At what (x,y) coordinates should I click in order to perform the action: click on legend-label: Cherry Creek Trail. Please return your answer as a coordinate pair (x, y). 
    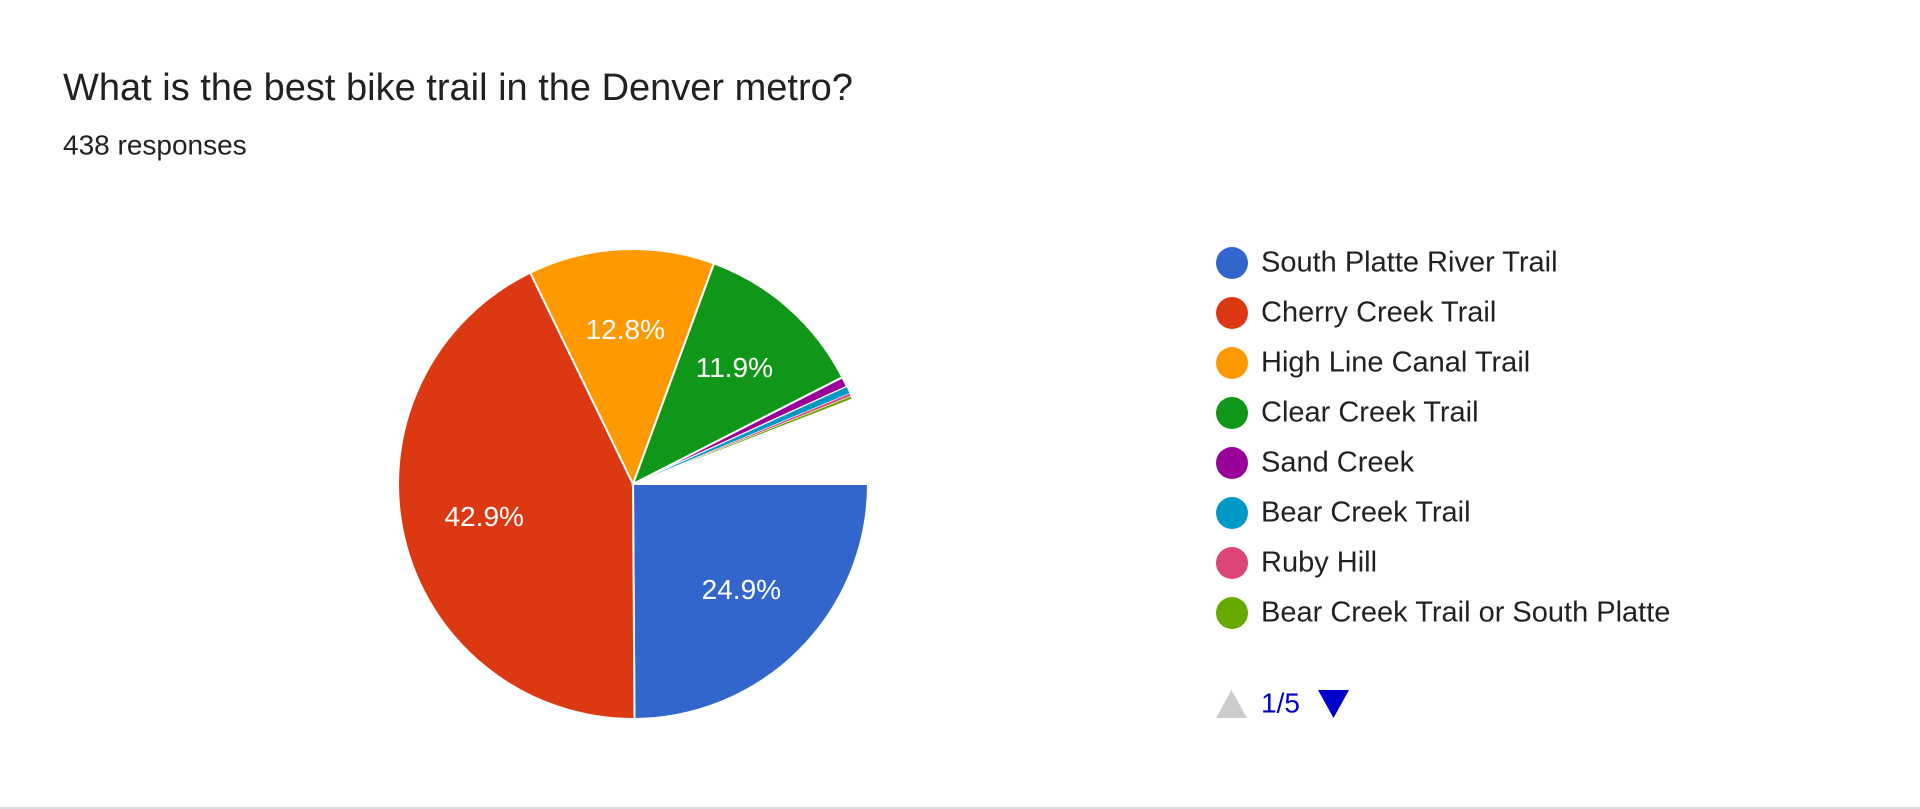
    Looking at the image, I should click on (1378, 313).